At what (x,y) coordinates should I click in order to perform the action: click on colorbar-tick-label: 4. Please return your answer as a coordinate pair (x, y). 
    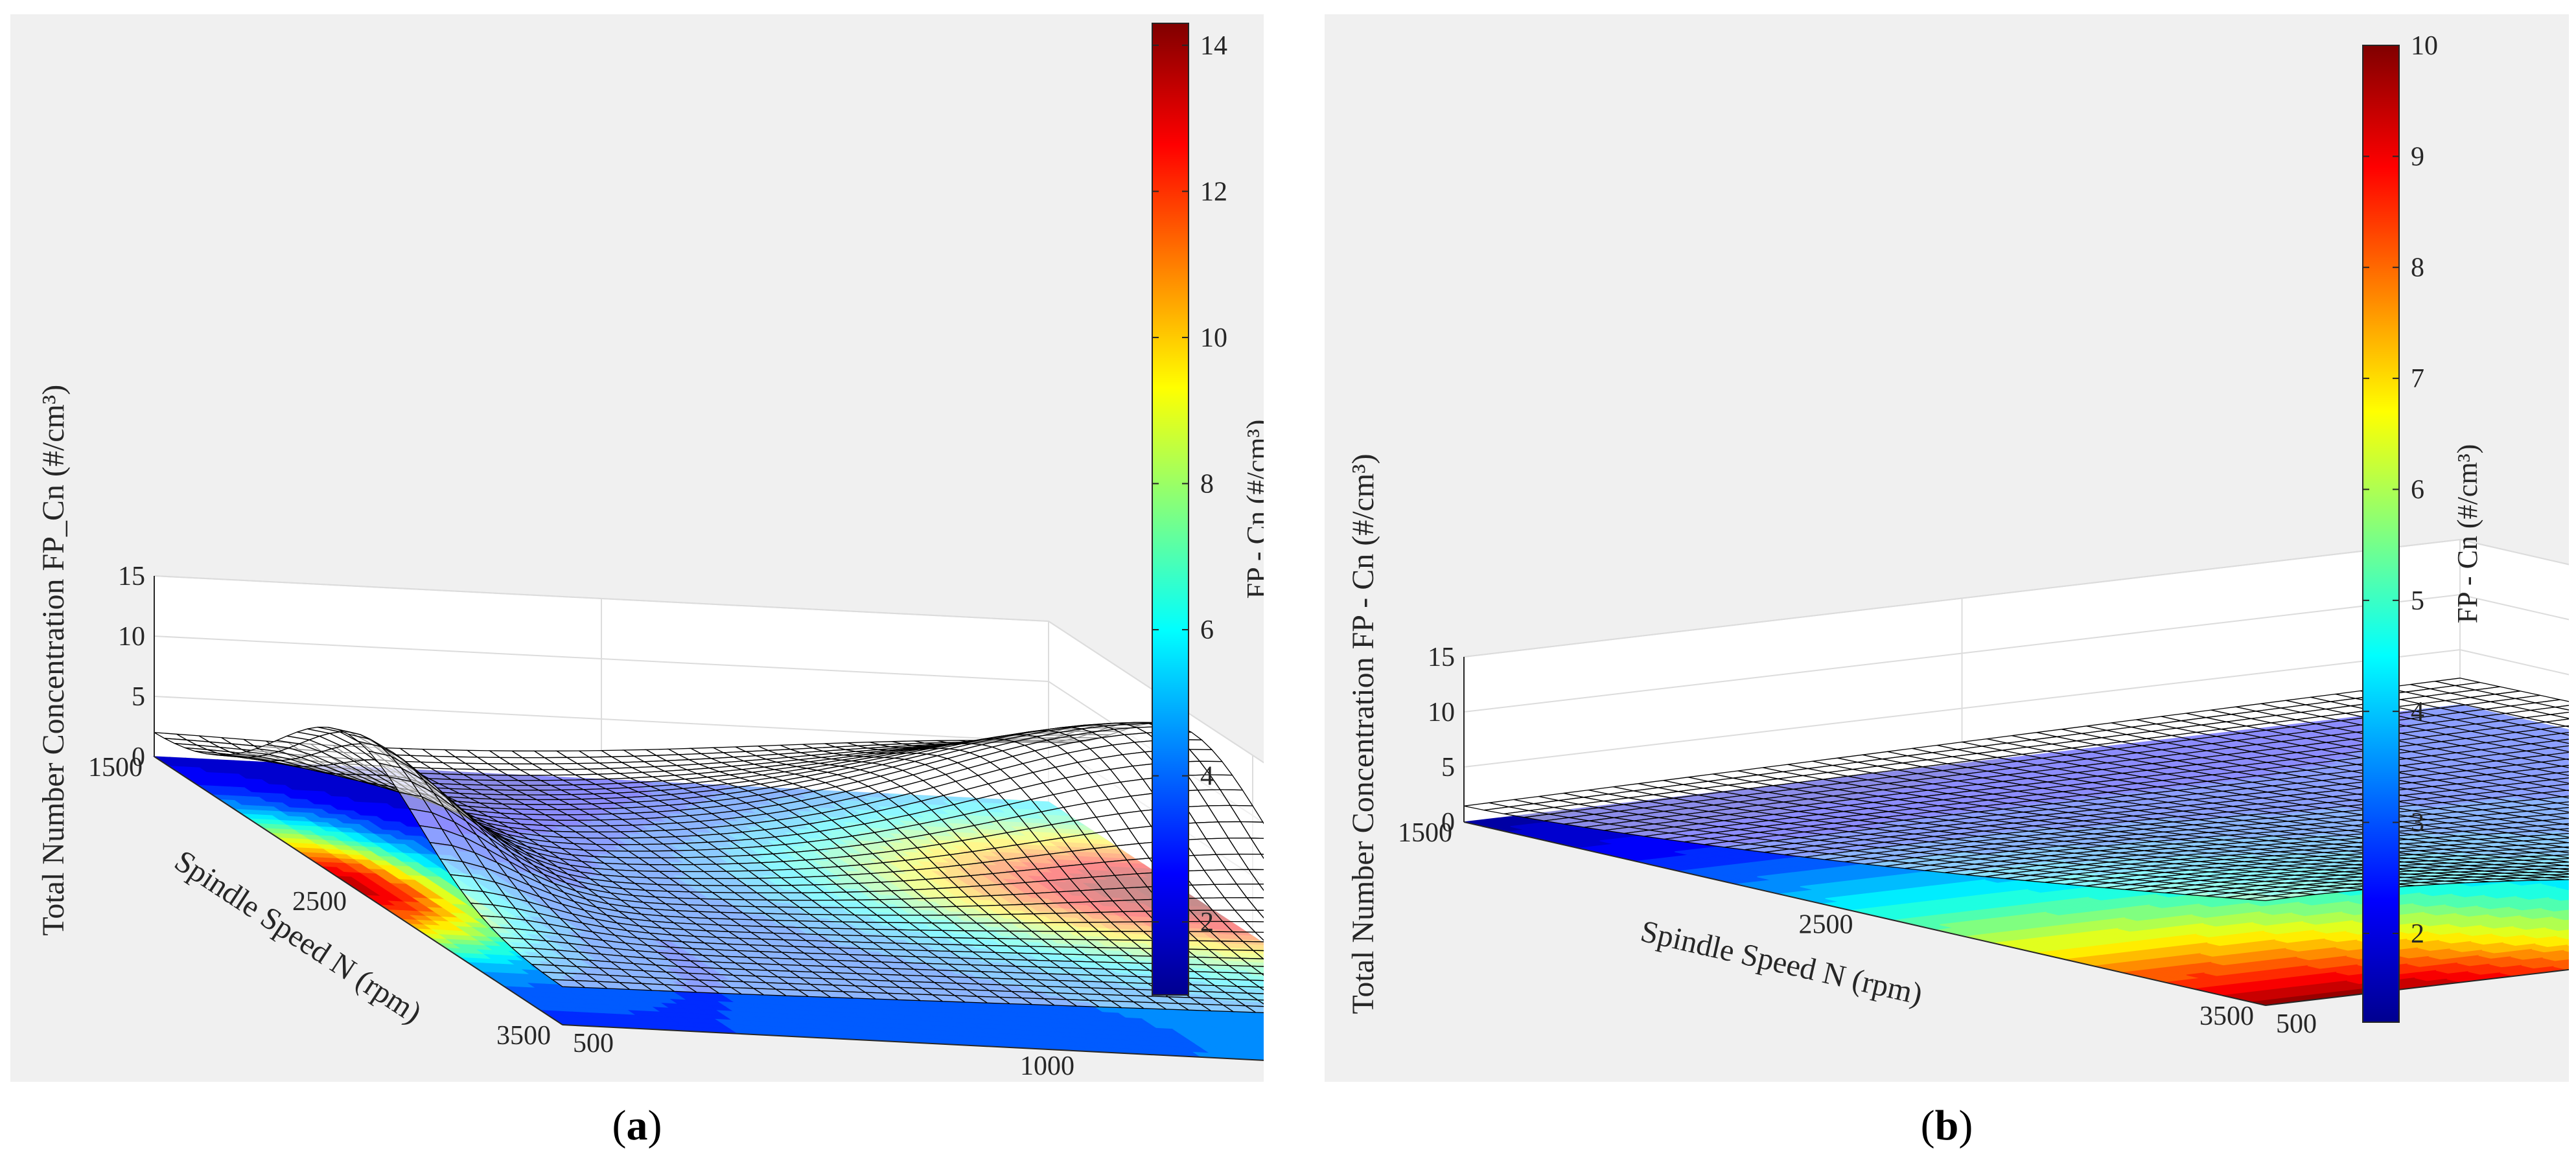
    Looking at the image, I should click on (1207, 777).